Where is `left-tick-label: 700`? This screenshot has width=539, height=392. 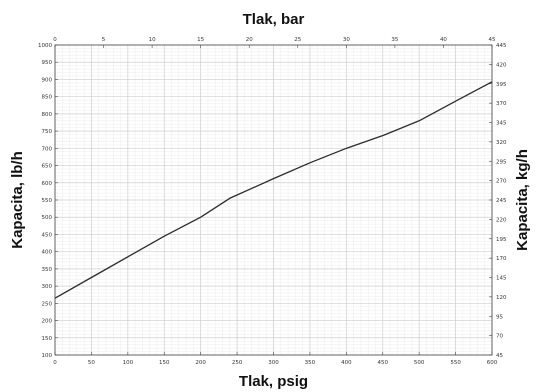 left-tick-label: 700 is located at coordinates (47, 149).